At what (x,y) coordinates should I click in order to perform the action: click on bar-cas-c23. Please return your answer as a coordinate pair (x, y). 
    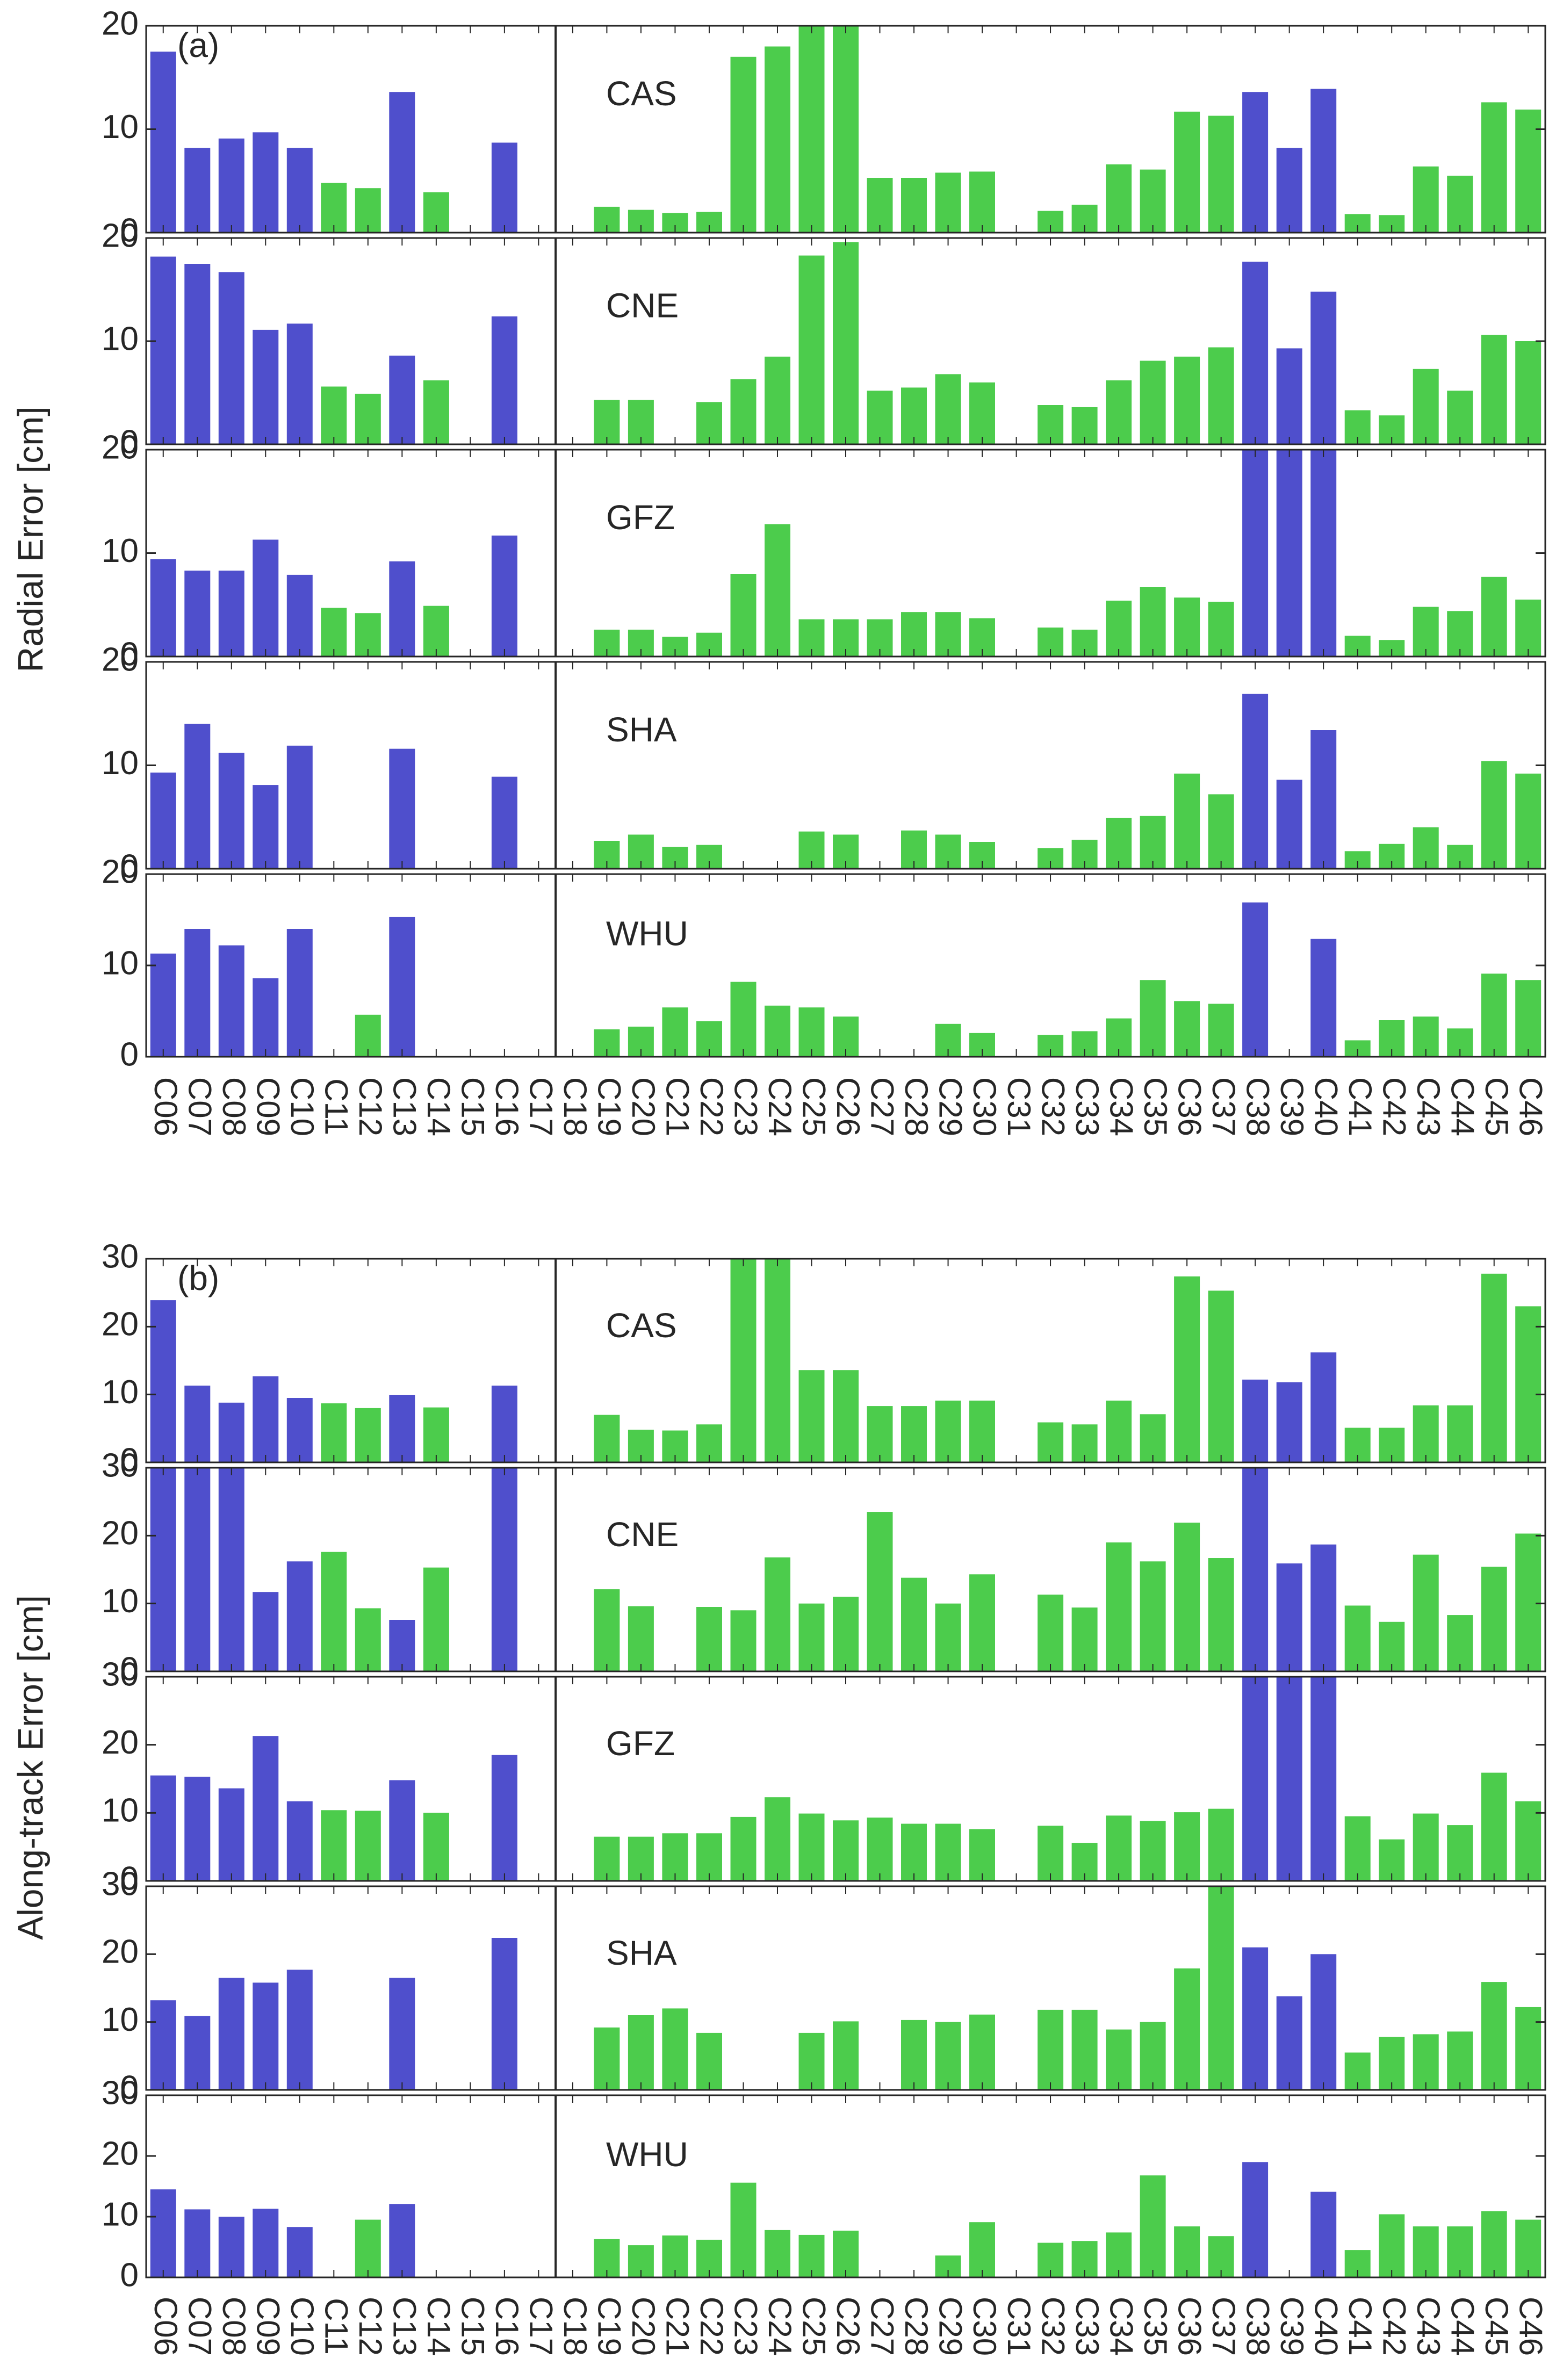
    Looking at the image, I should click on (743, 144).